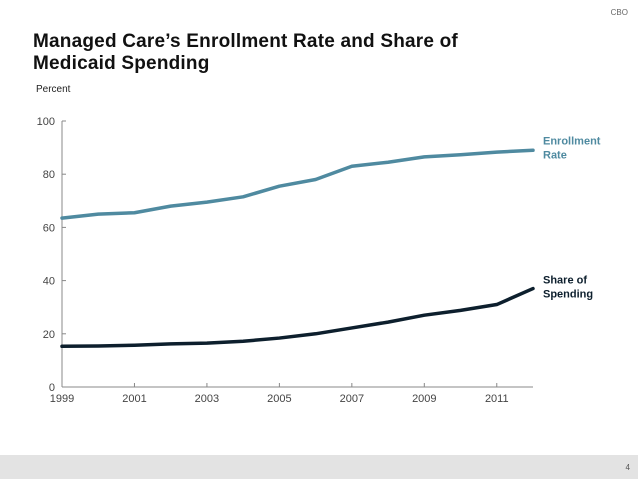 The width and height of the screenshot is (638, 479). I want to click on share-of-spending-line, so click(297, 317).